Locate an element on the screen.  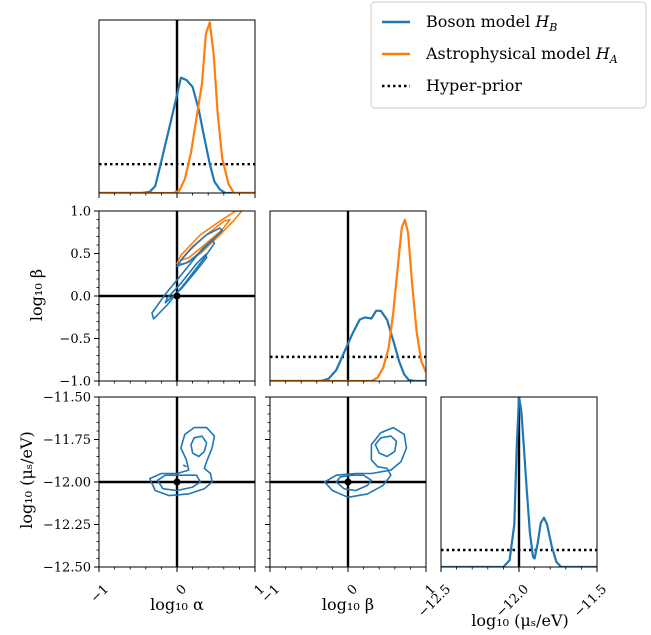
panel-alpha-mu-plot-area is located at coordinates (177, 482).